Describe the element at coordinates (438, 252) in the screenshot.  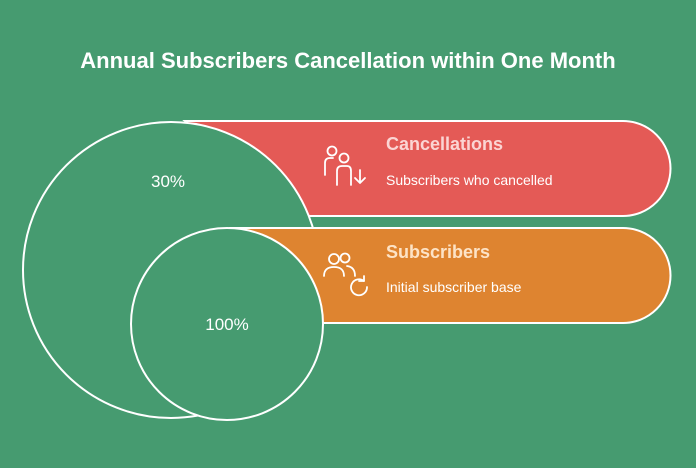
I see `subscribers-title: Subscribers` at that location.